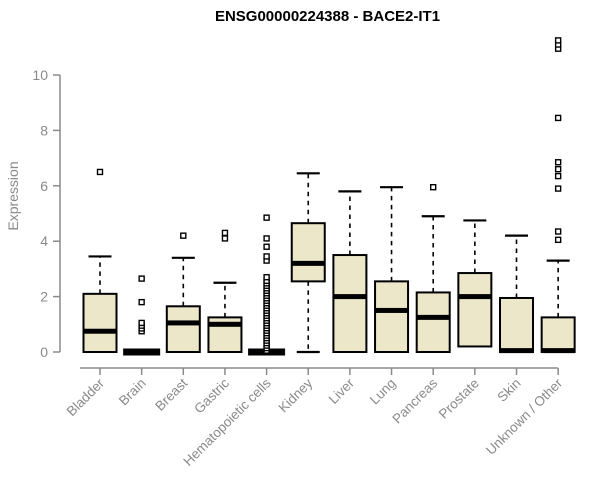  What do you see at coordinates (100, 331) in the screenshot?
I see `median-bladder` at bounding box center [100, 331].